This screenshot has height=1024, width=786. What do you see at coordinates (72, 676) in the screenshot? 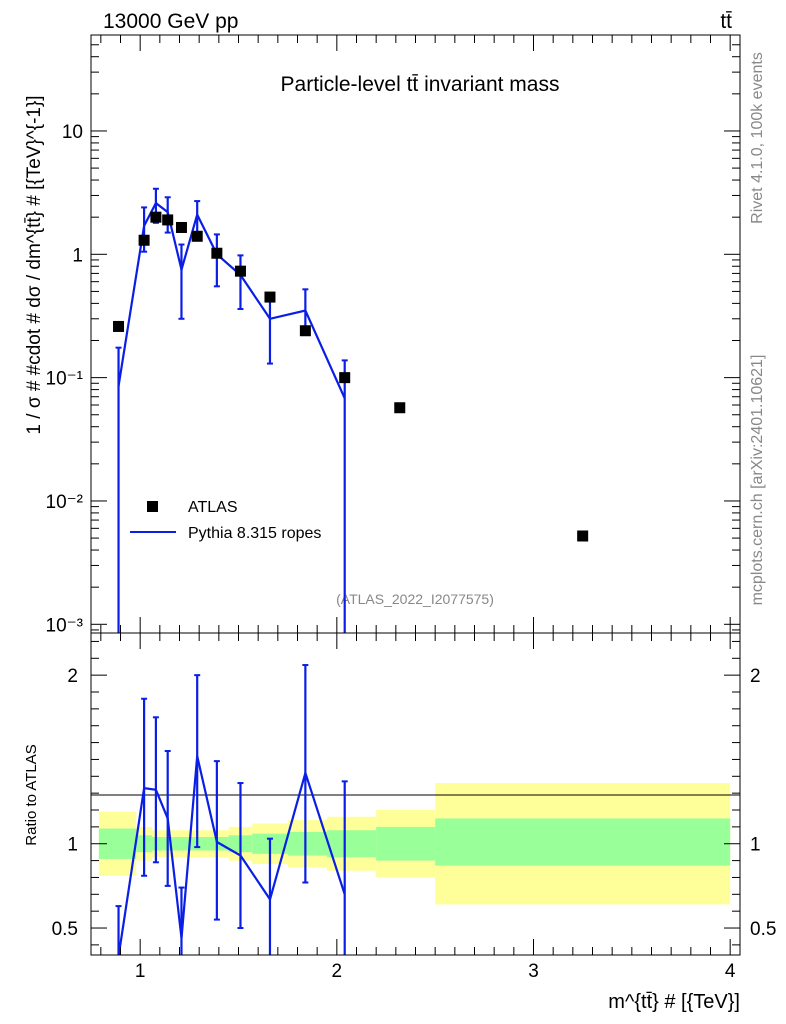
I see `ratio-y-tick-label-left: 2` at bounding box center [72, 676].